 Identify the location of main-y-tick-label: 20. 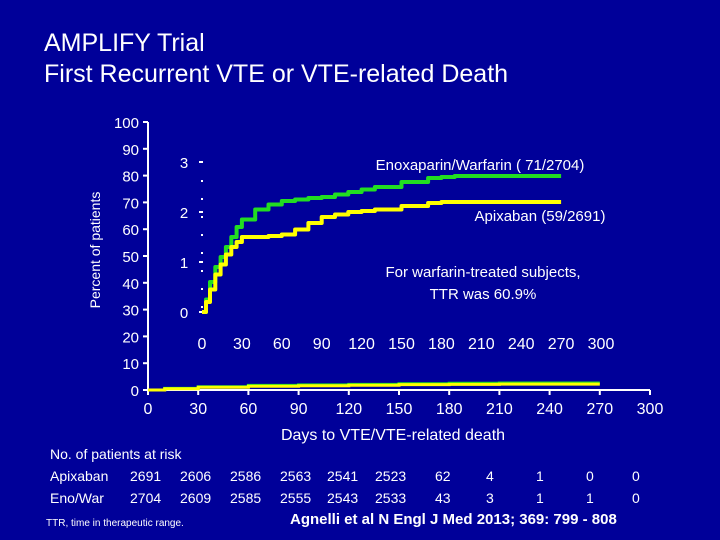
(130, 337).